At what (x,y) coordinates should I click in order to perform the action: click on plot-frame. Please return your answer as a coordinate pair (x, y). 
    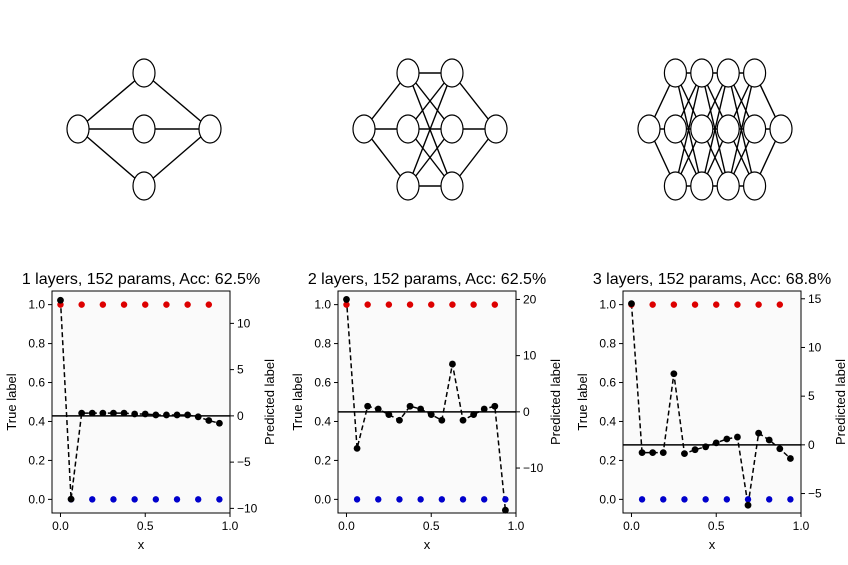
    Looking at the image, I should click on (712, 402).